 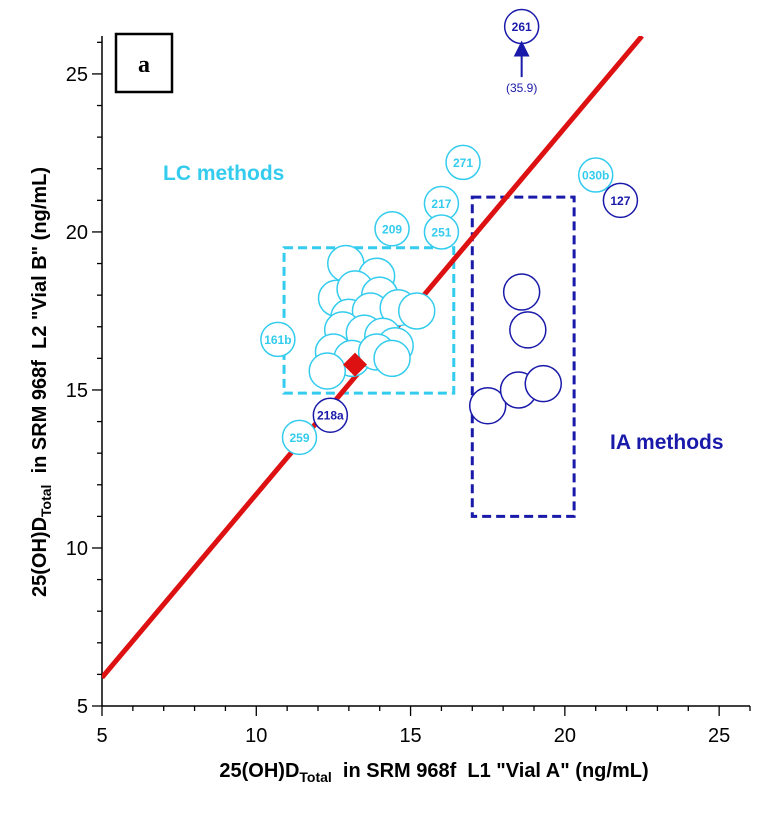 What do you see at coordinates (372, 317) in the screenshot?
I see `lc-points` at bounding box center [372, 317].